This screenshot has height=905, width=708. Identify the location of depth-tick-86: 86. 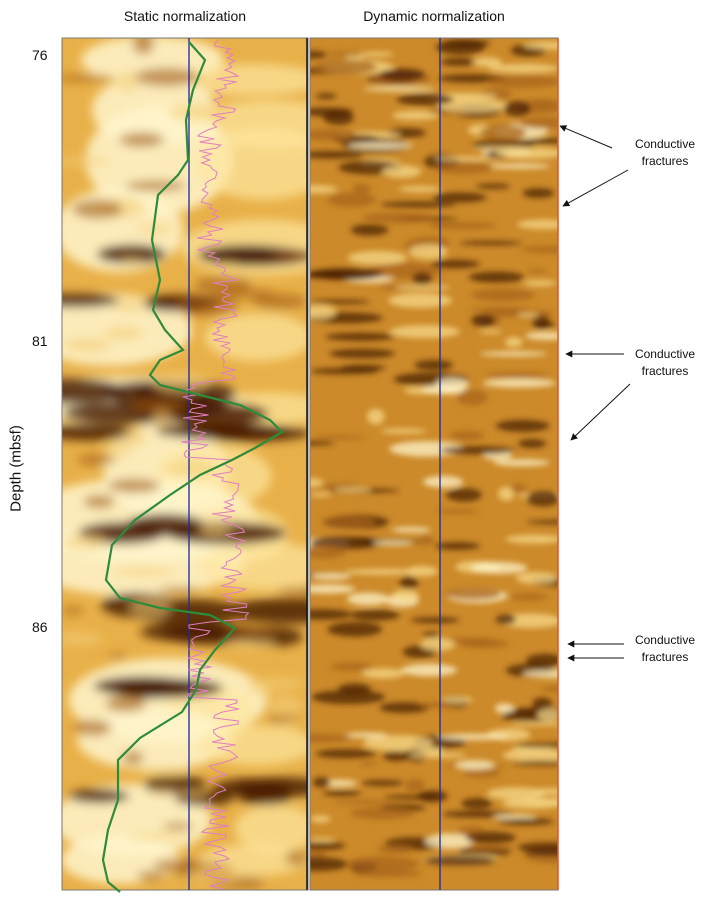
(40, 627).